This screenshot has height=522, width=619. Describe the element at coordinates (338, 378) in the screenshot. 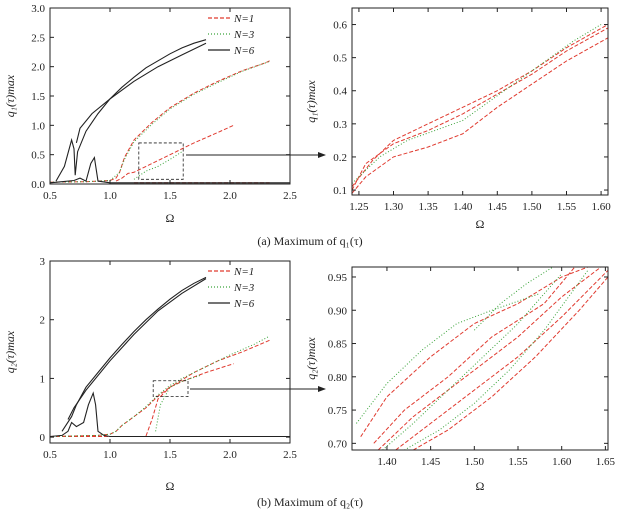

I see `y-tick-label: 0.80` at that location.